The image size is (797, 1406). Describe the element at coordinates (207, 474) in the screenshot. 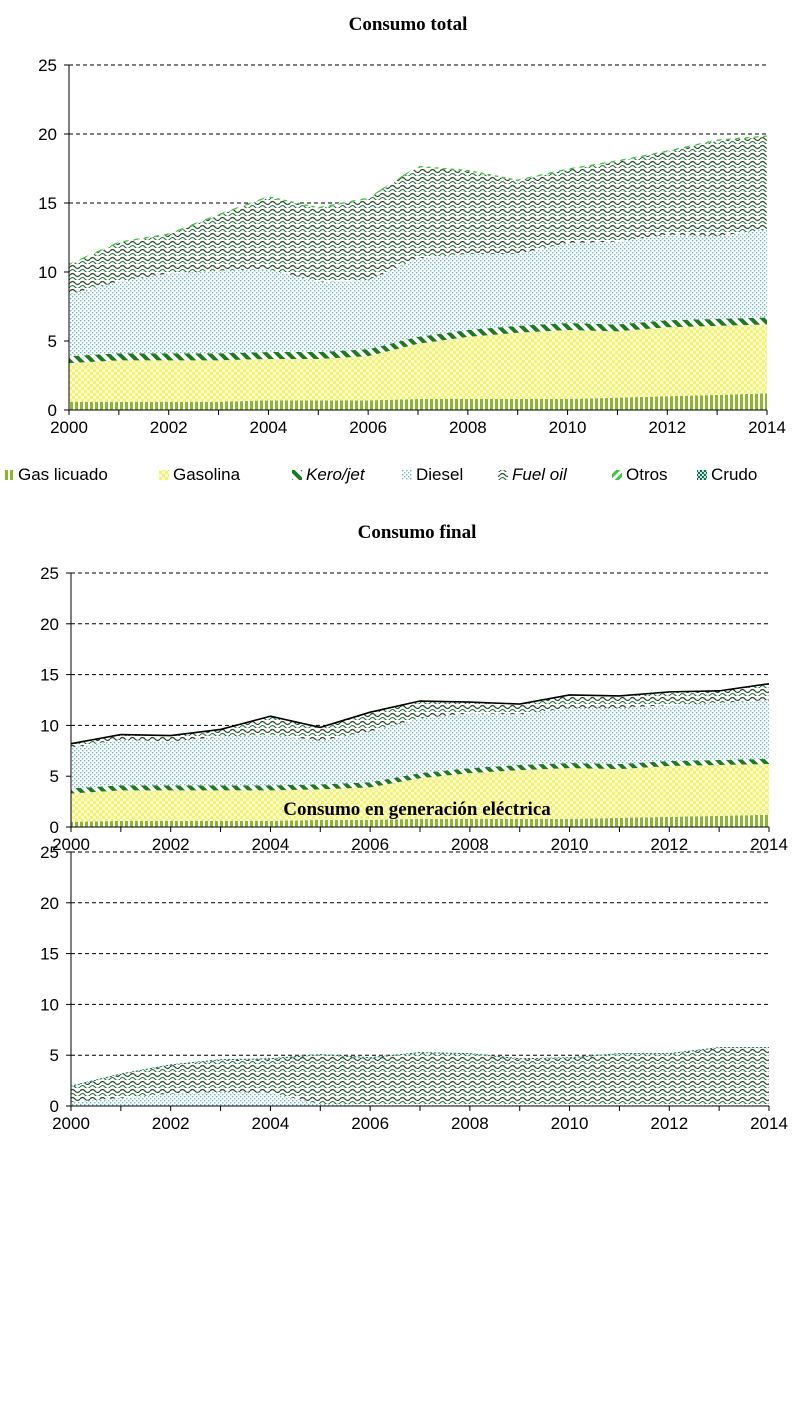

I see `legend-label: Gasolina` at that location.